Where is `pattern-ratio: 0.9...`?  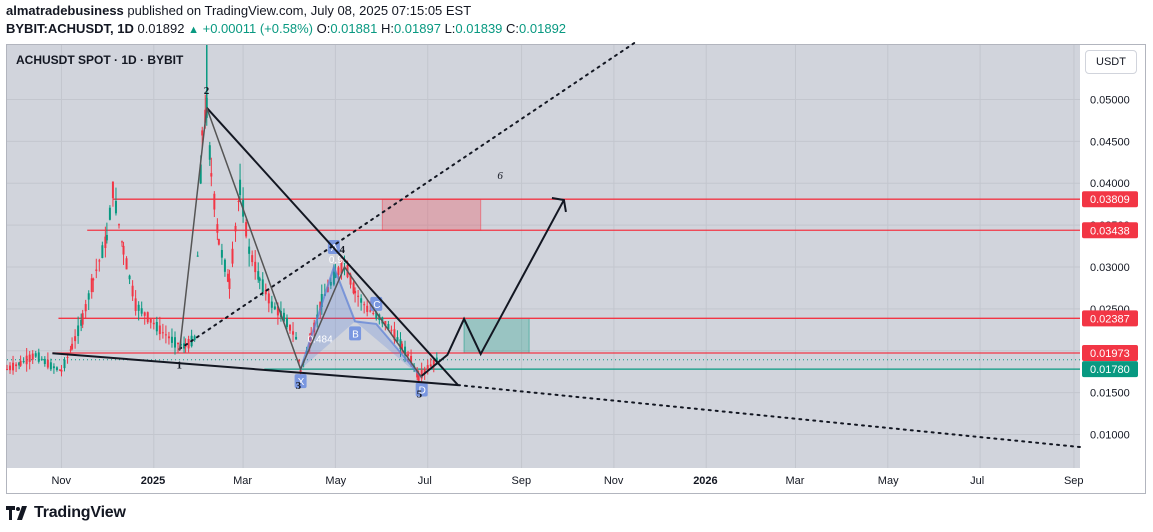 pattern-ratio: 0.9... is located at coordinates (340, 260).